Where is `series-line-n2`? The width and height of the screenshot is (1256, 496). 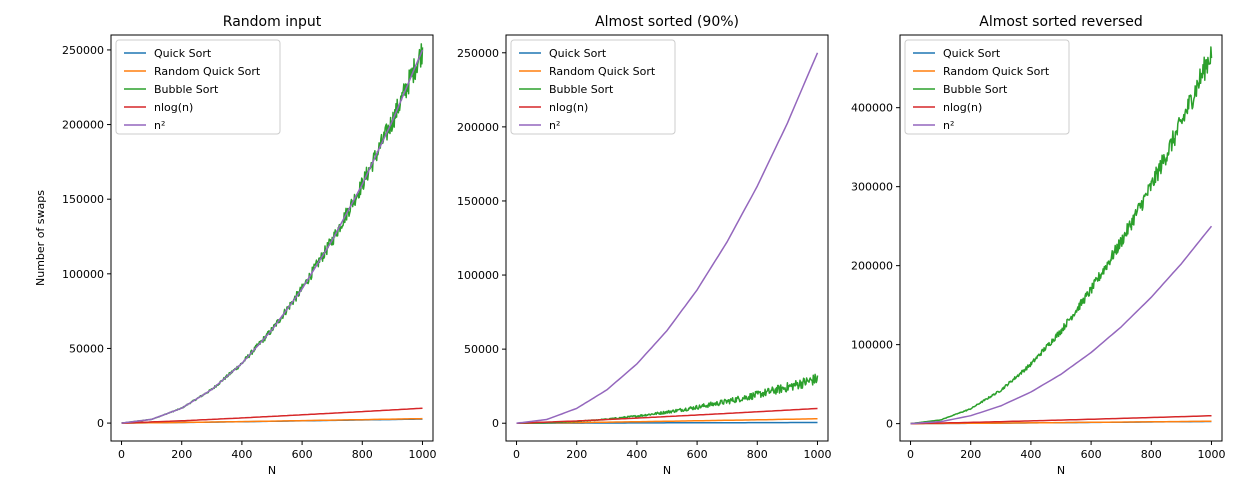 series-line-n2 is located at coordinates (1061, 325).